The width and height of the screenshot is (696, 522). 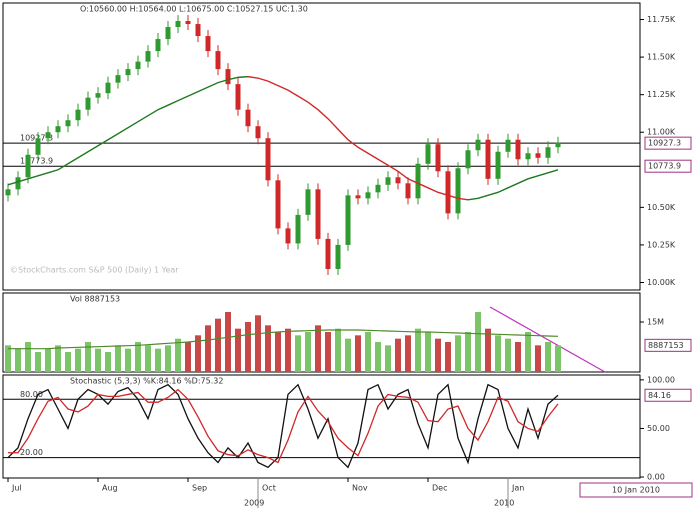 I want to click on x-tick-label: Dec, so click(x=439, y=488).